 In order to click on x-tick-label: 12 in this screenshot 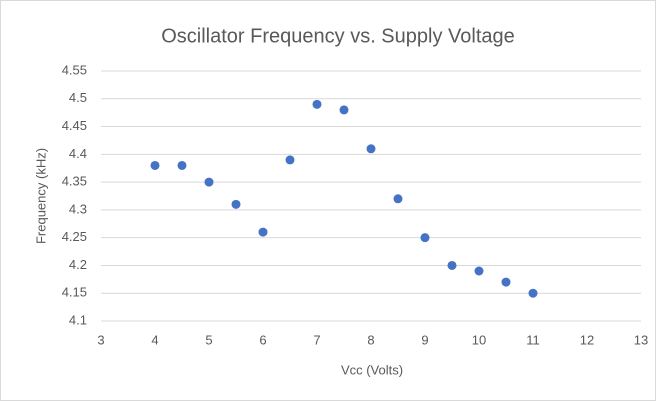, I will do `click(587, 339)`.